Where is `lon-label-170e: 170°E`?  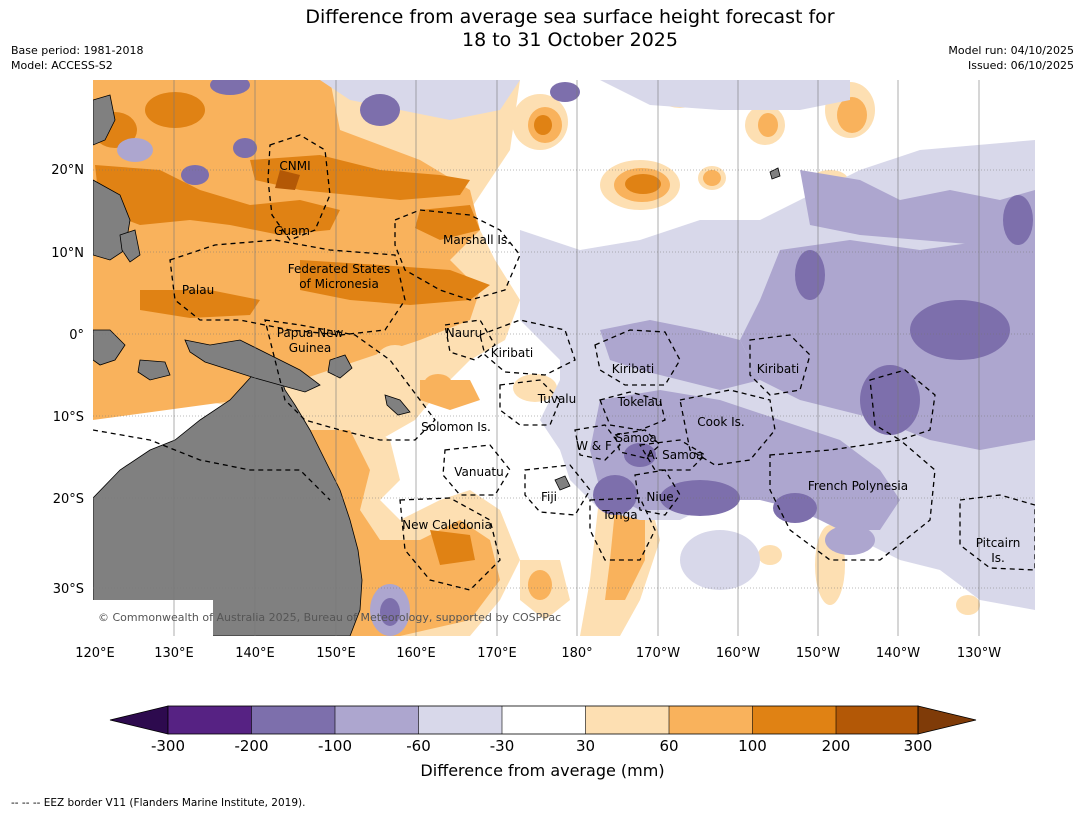 lon-label-170e: 170°E is located at coordinates (497, 653).